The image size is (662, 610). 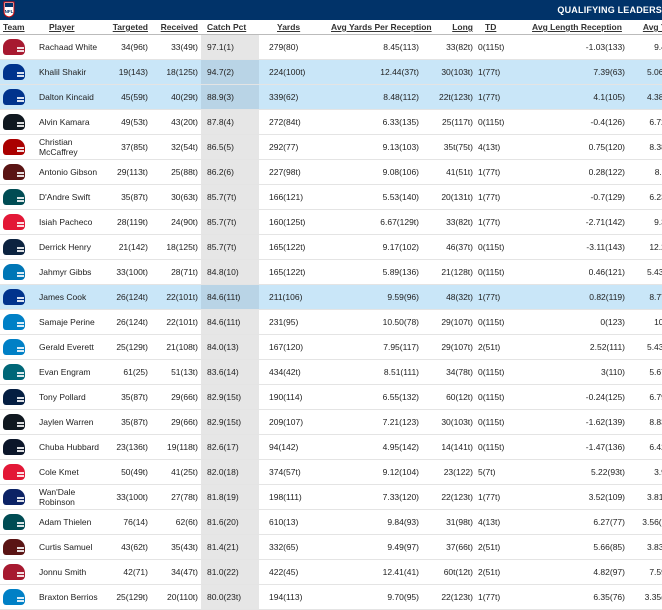 I want to click on player-name-link: Jahmyr Gibbs, so click(x=73, y=272).